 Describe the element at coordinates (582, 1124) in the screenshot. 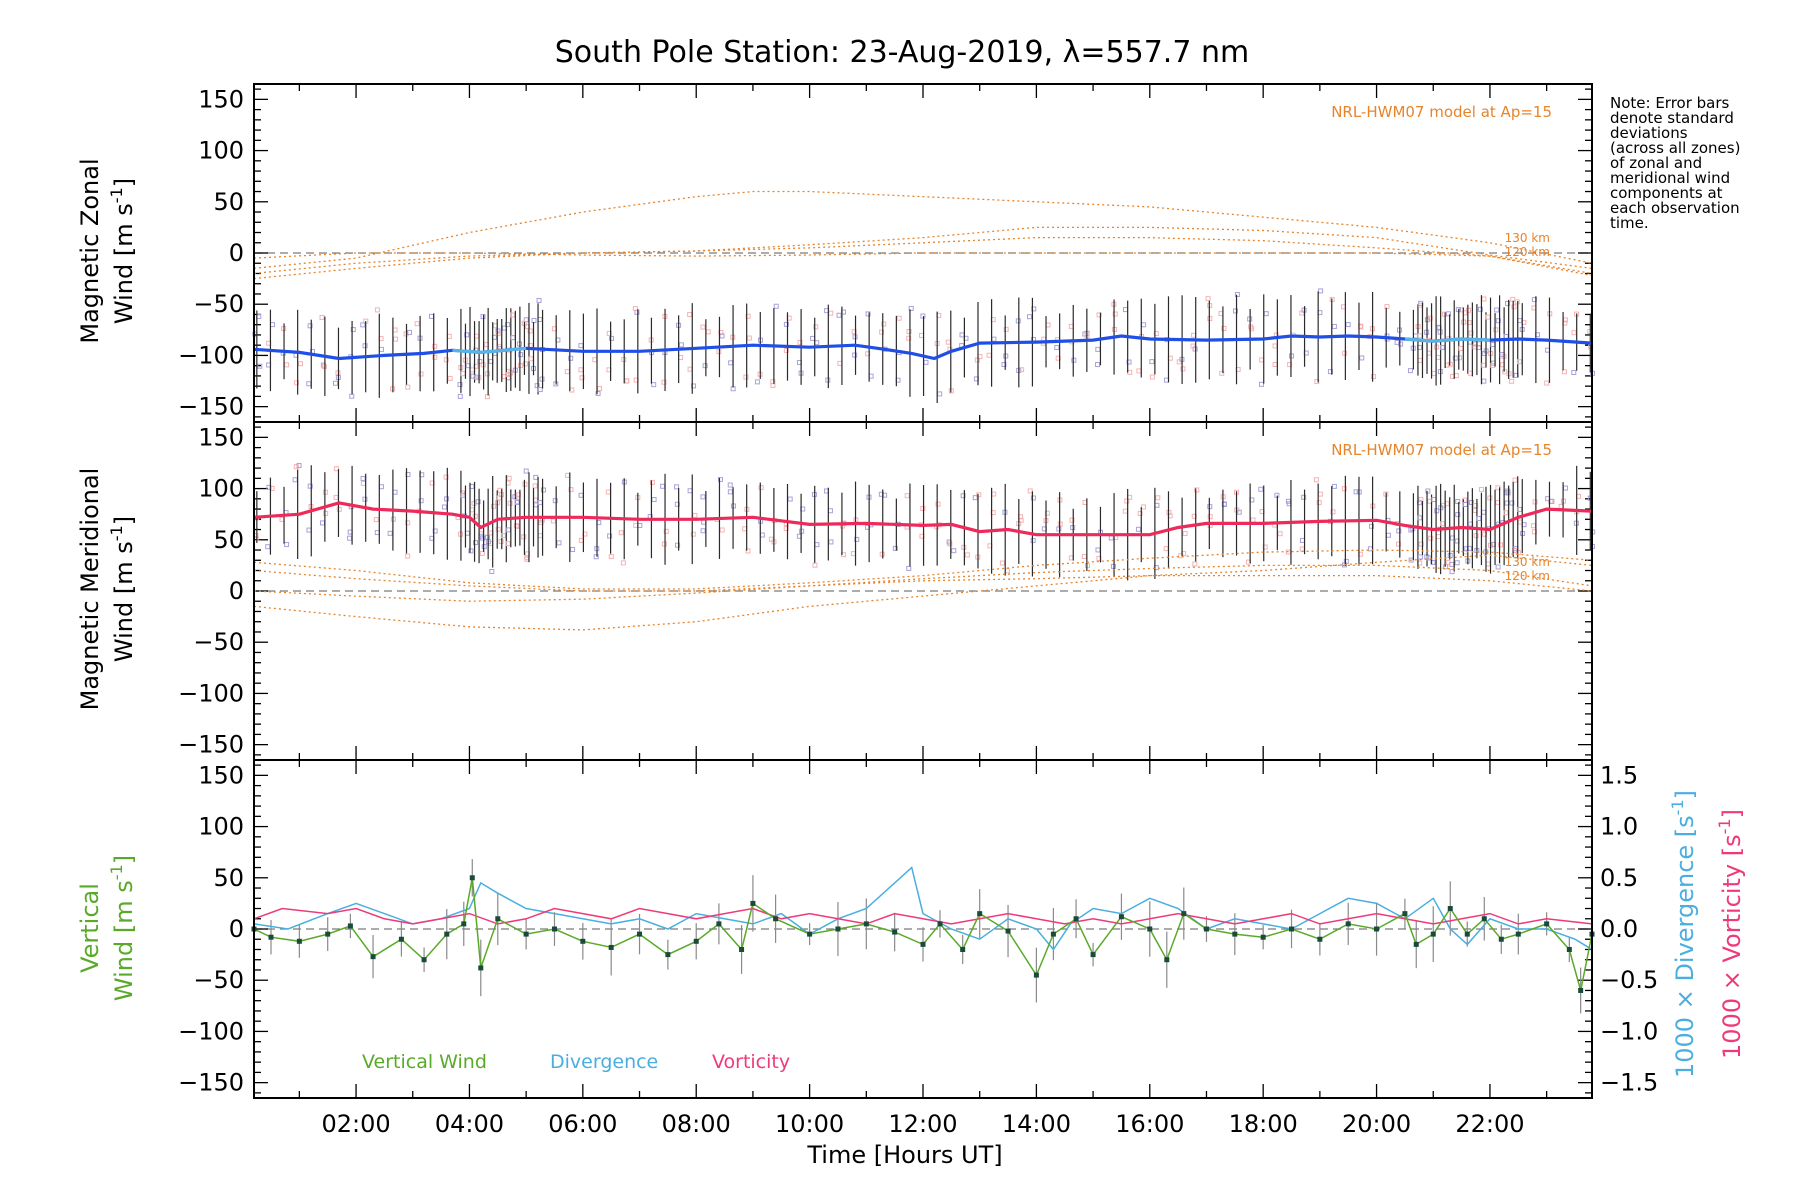

I see `x-tick-label: 06:00` at that location.